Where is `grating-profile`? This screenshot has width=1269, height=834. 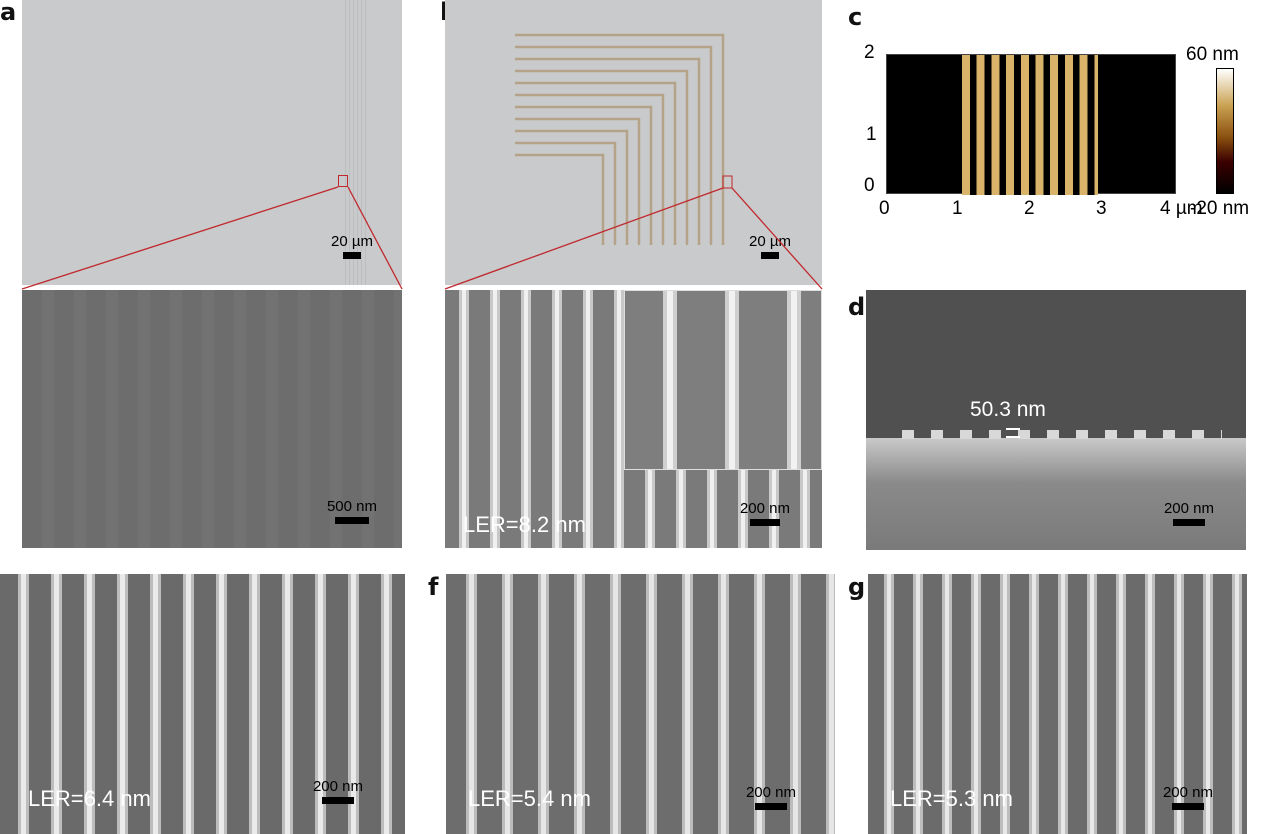 grating-profile is located at coordinates (1062, 434).